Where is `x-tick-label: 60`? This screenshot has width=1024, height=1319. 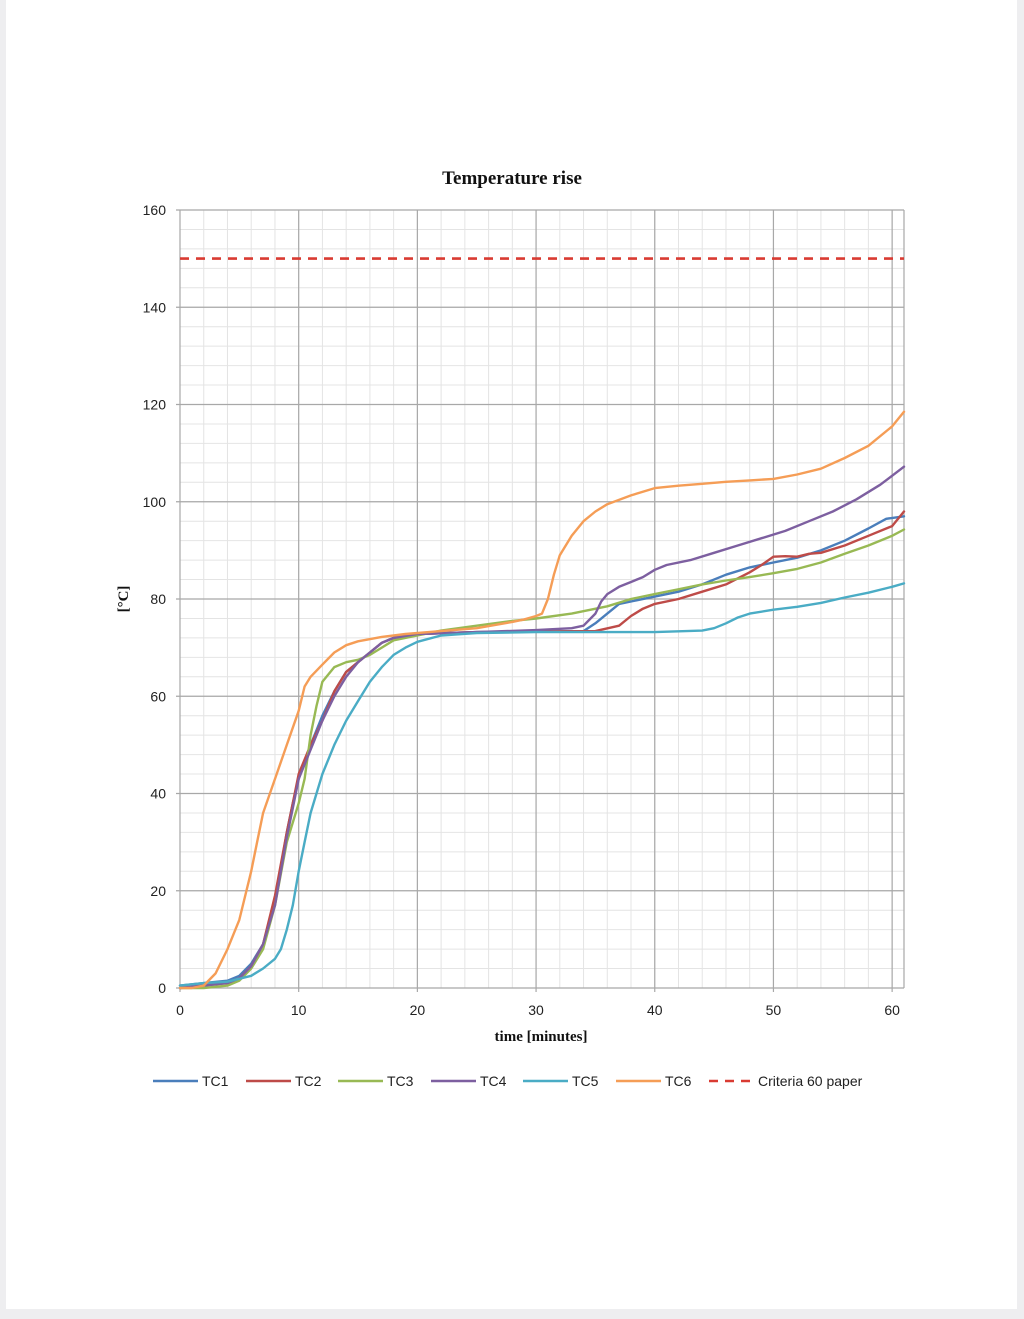
x-tick-label: 60 is located at coordinates (892, 1010).